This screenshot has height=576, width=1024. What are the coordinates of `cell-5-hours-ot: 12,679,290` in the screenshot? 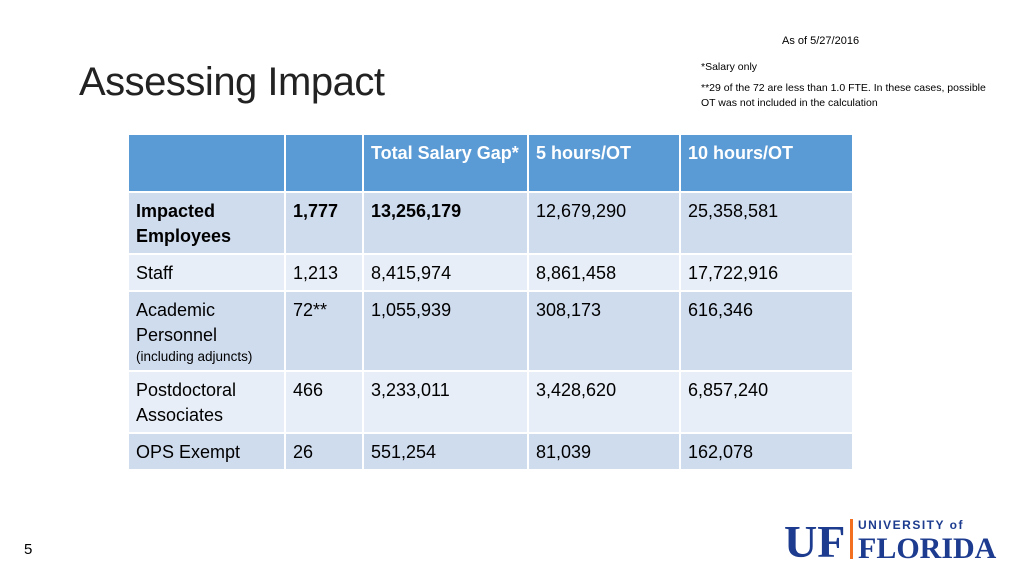 It's located at (604, 223).